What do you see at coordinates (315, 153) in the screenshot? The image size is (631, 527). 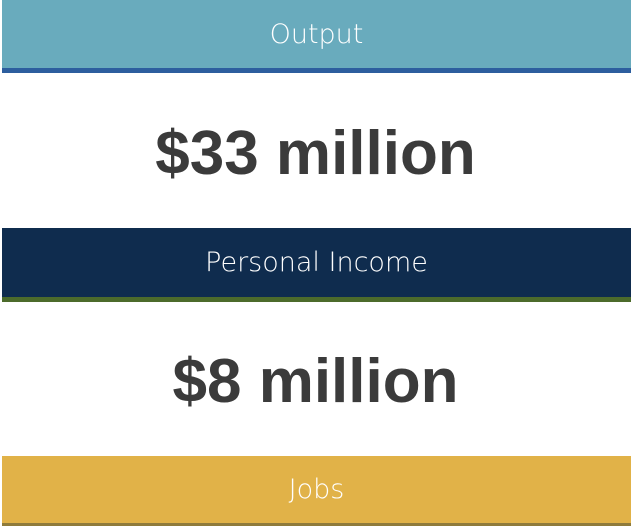 I see `metric-value: $33 million` at bounding box center [315, 153].